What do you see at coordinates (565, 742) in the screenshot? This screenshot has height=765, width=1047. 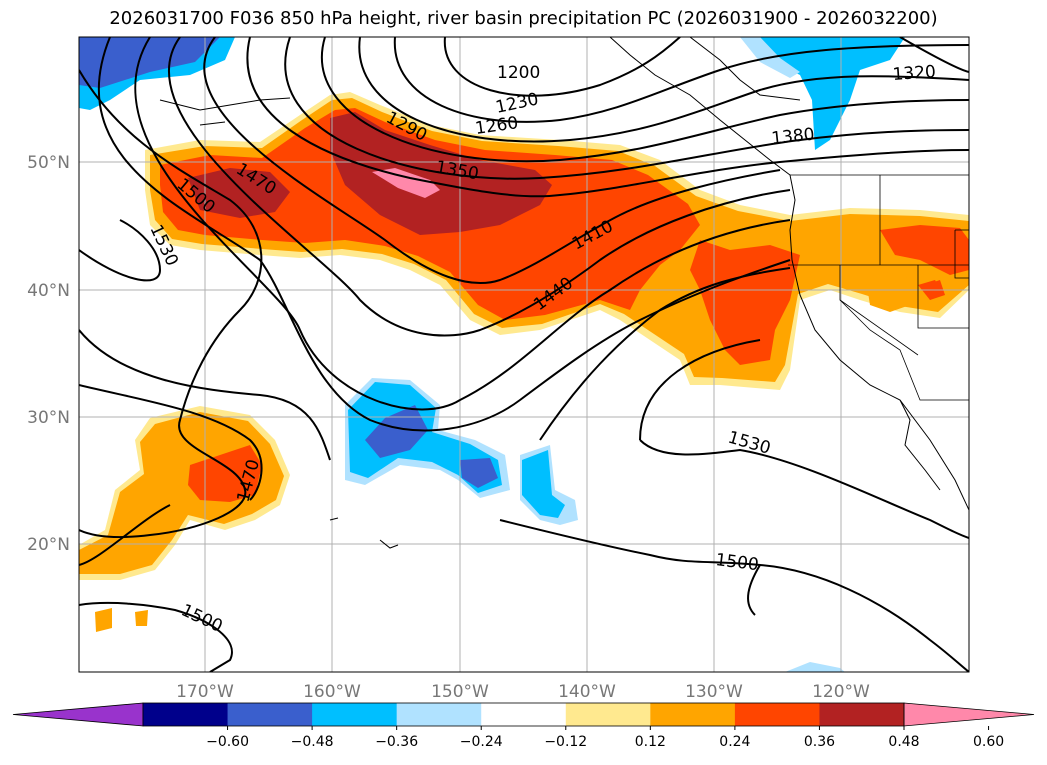 I see `colorbar-tick-label: −0.12` at bounding box center [565, 742].